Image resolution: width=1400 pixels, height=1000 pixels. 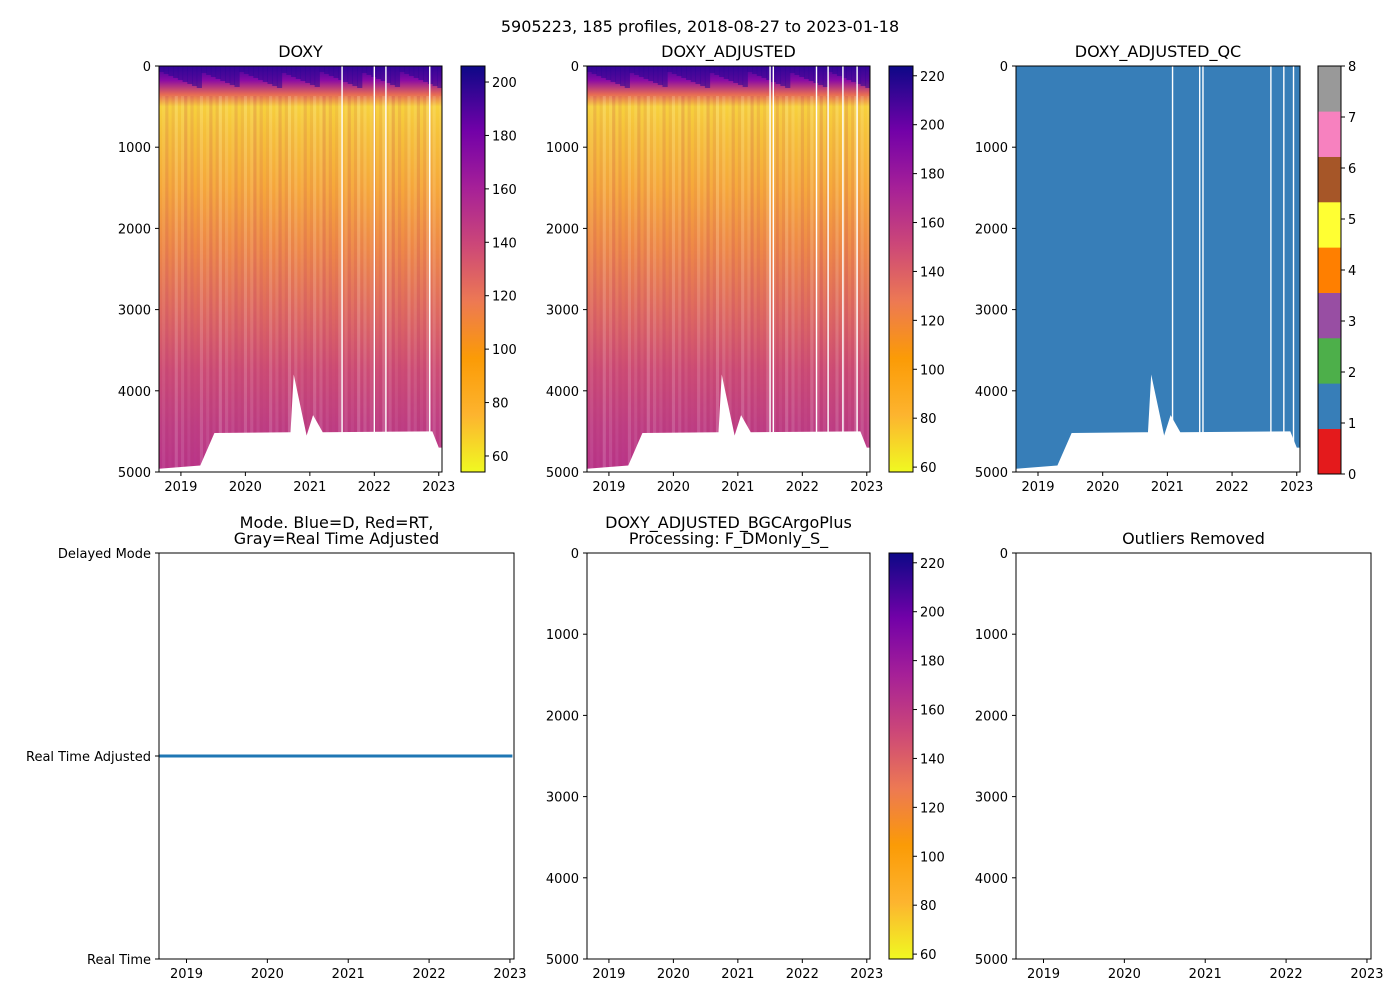 What do you see at coordinates (932, 224) in the screenshot?
I see `colorbar-tick-label: 160` at bounding box center [932, 224].